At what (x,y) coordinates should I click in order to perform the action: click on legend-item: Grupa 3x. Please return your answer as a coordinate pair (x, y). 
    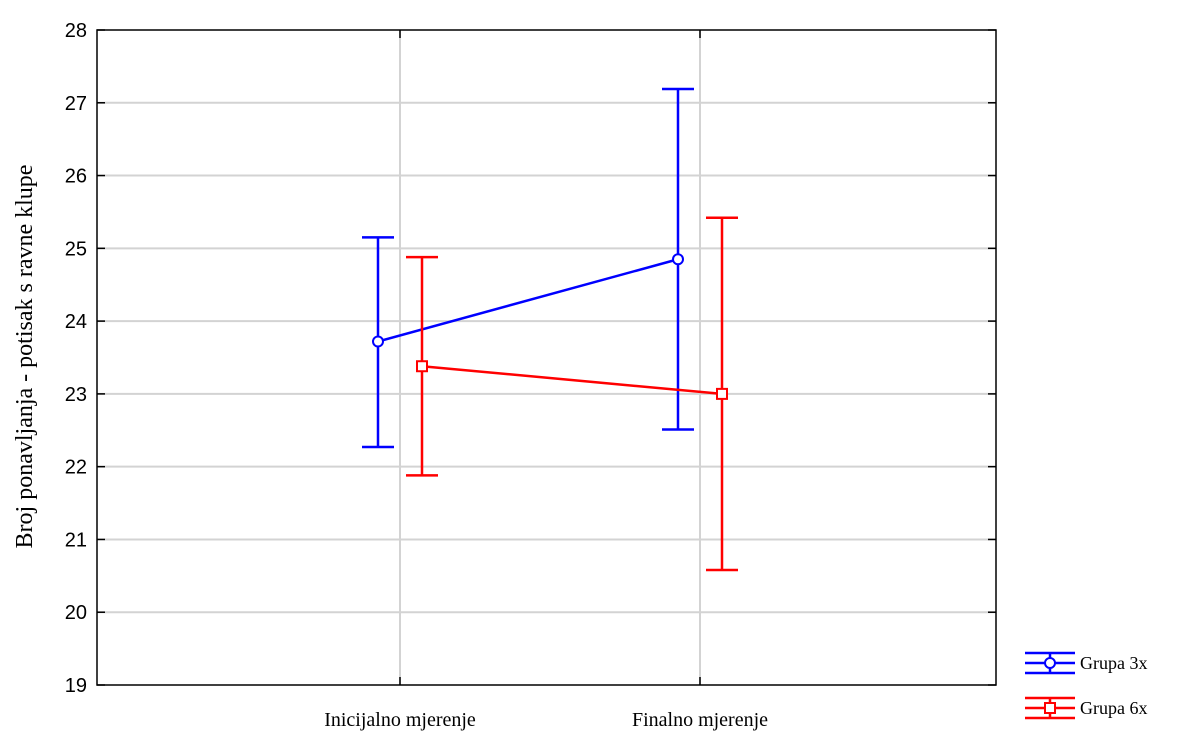
    Looking at the image, I should click on (1086, 663).